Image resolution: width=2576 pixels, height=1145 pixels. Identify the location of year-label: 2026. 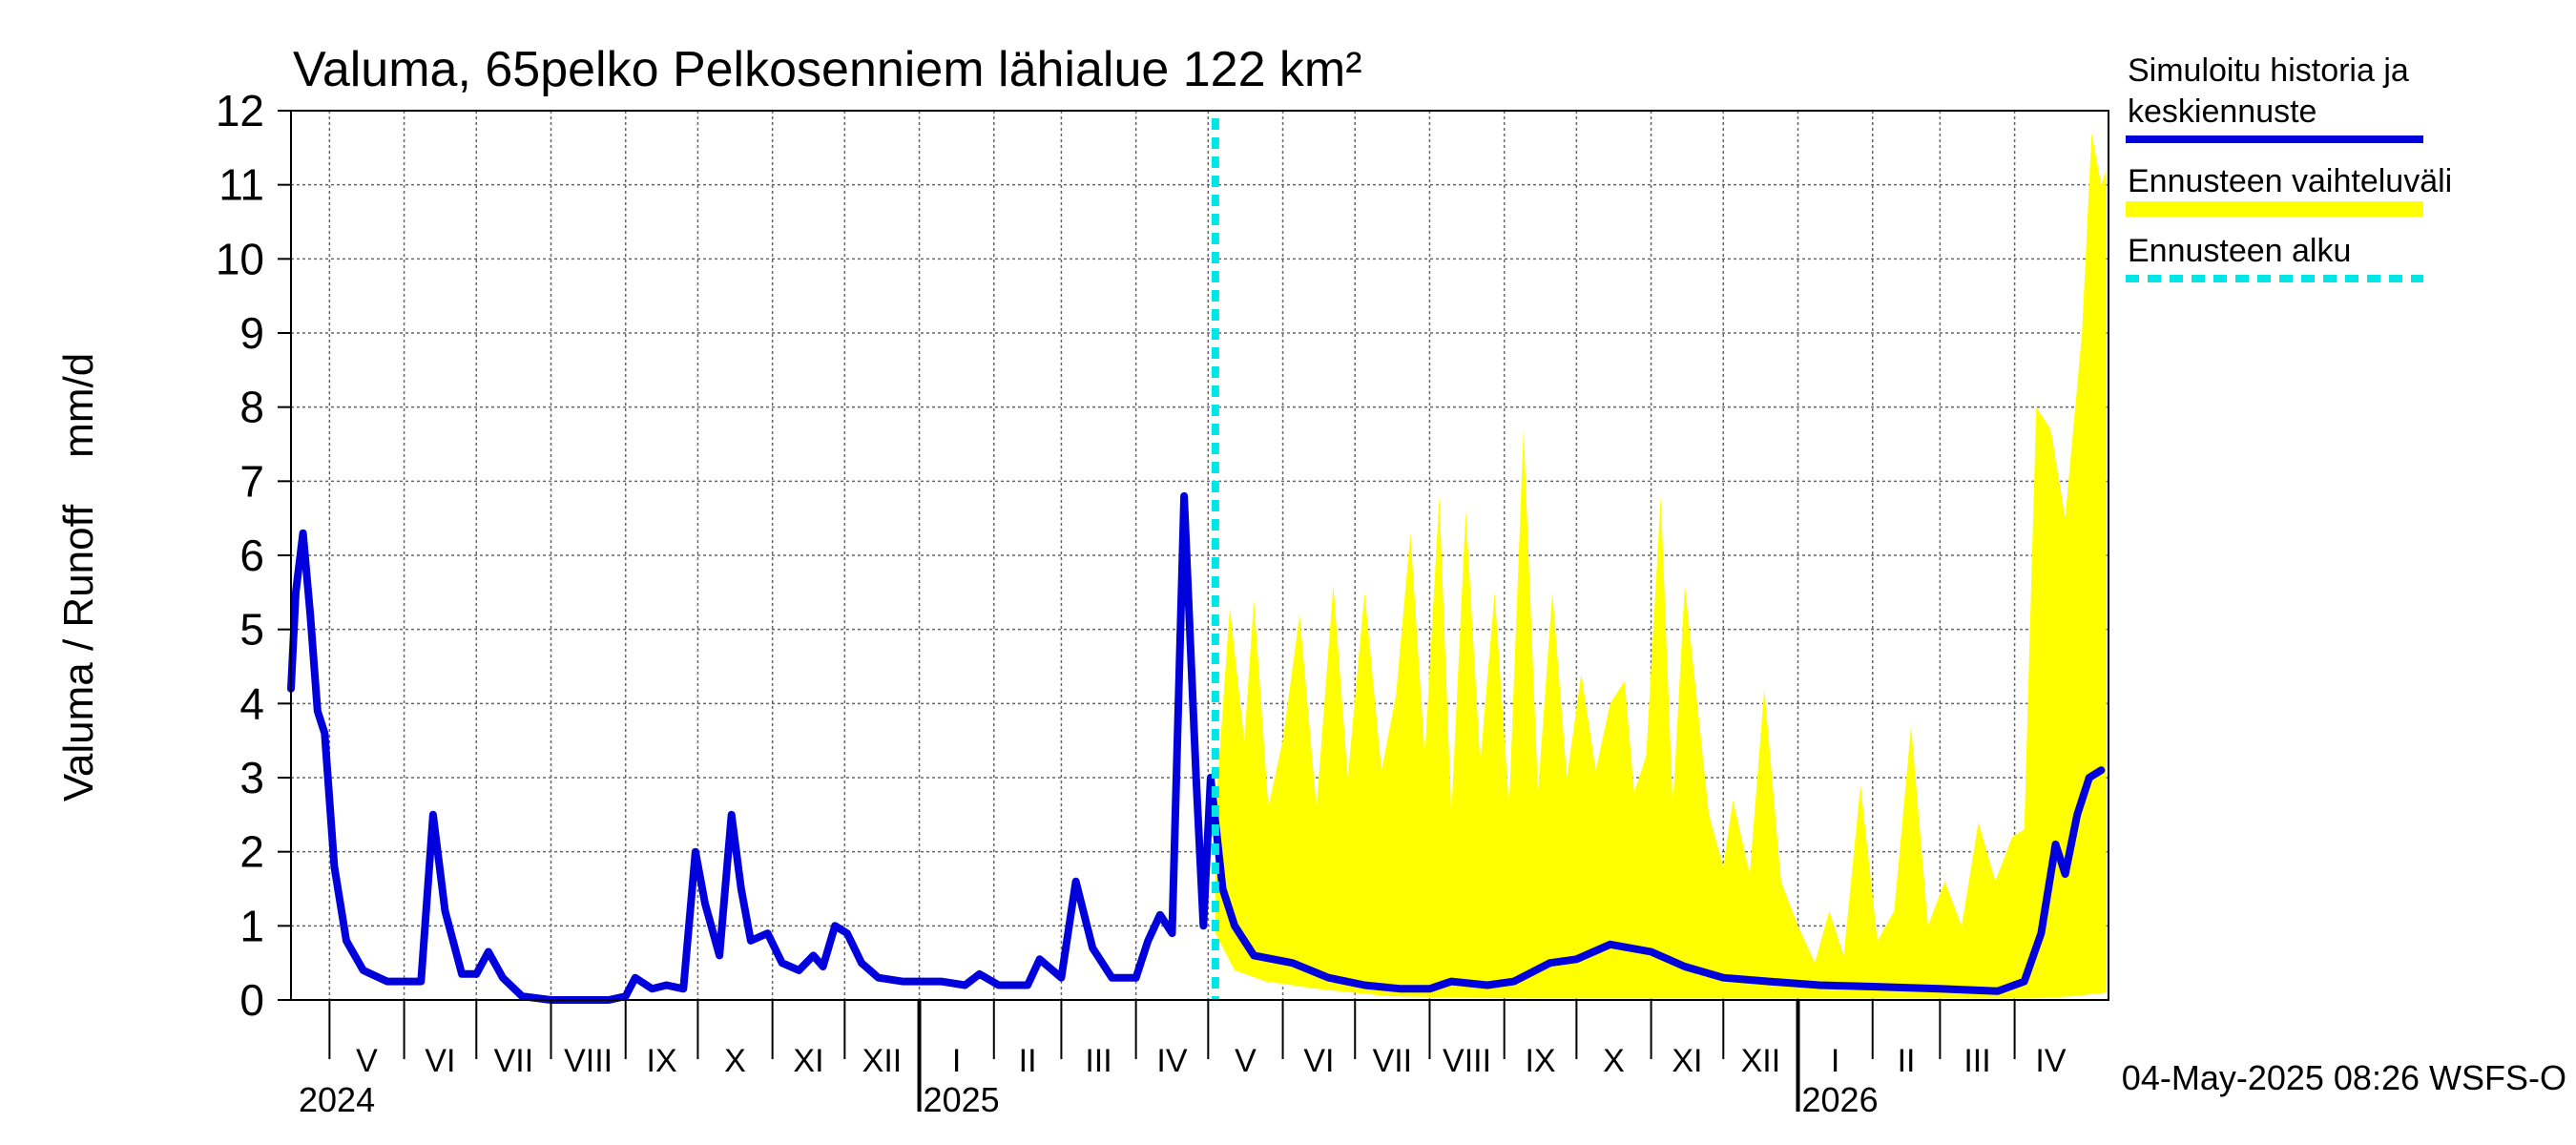
(1840, 1099).